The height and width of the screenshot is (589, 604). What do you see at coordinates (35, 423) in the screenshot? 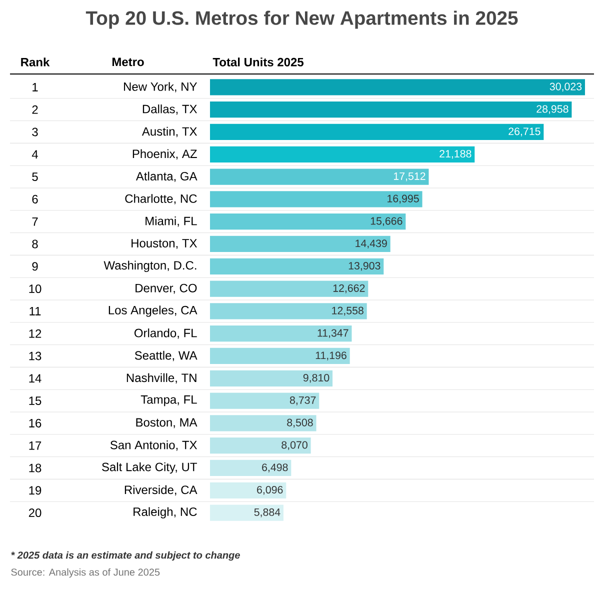
I see `text: 16` at bounding box center [35, 423].